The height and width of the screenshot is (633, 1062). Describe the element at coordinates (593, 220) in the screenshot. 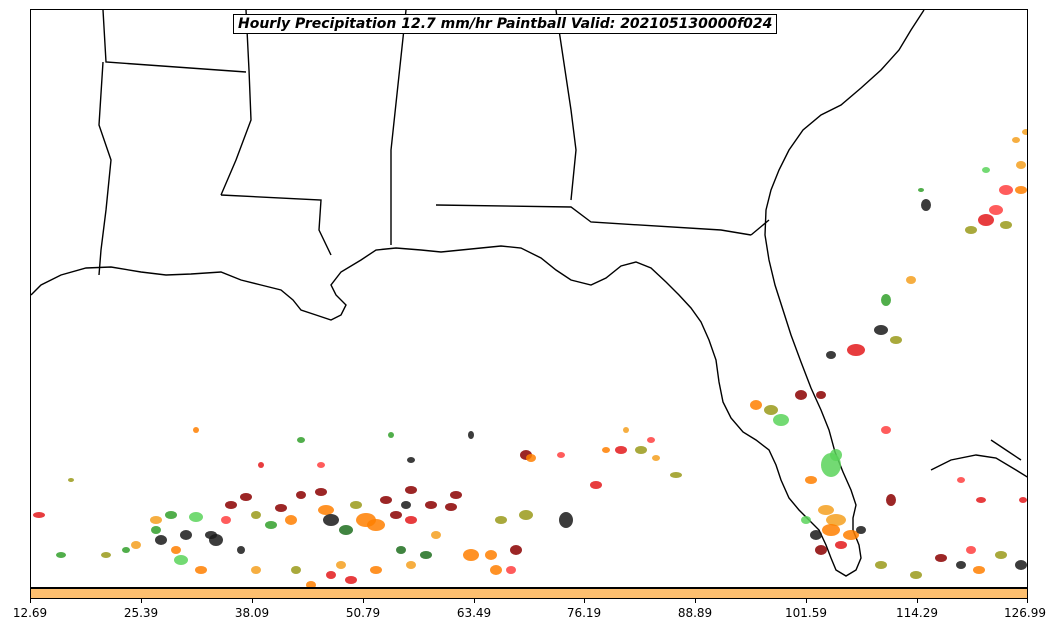

I see `border-alabama-florida` at that location.